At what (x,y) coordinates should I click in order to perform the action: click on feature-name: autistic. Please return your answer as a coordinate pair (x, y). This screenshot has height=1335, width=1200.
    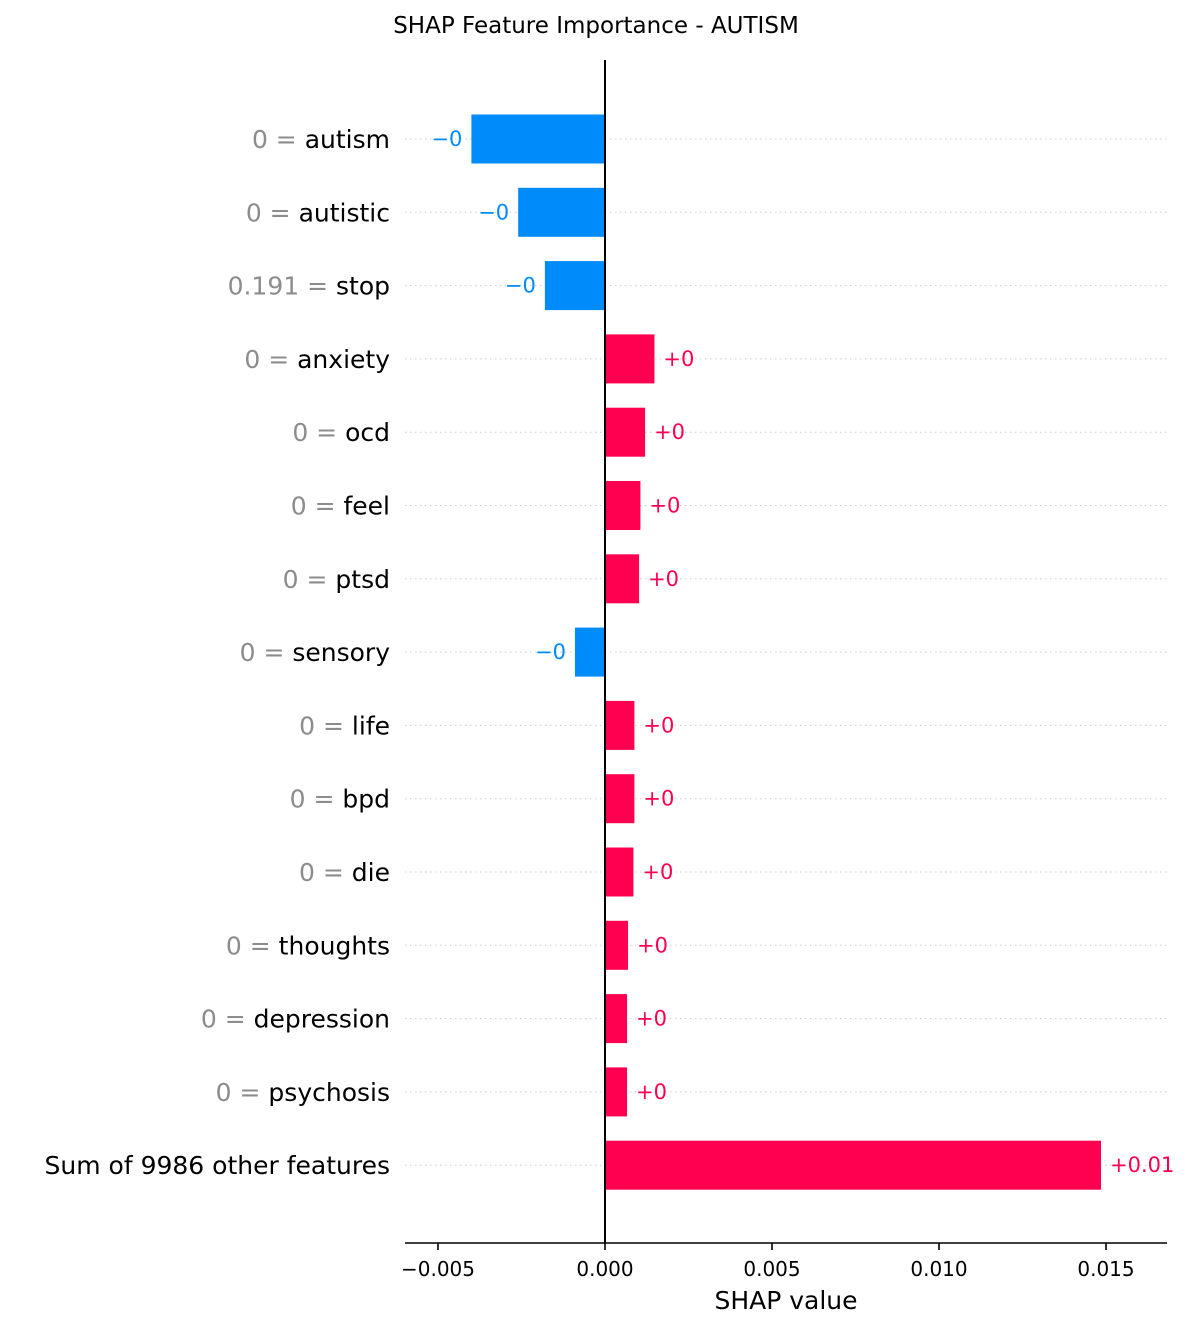
    Looking at the image, I should click on (344, 212).